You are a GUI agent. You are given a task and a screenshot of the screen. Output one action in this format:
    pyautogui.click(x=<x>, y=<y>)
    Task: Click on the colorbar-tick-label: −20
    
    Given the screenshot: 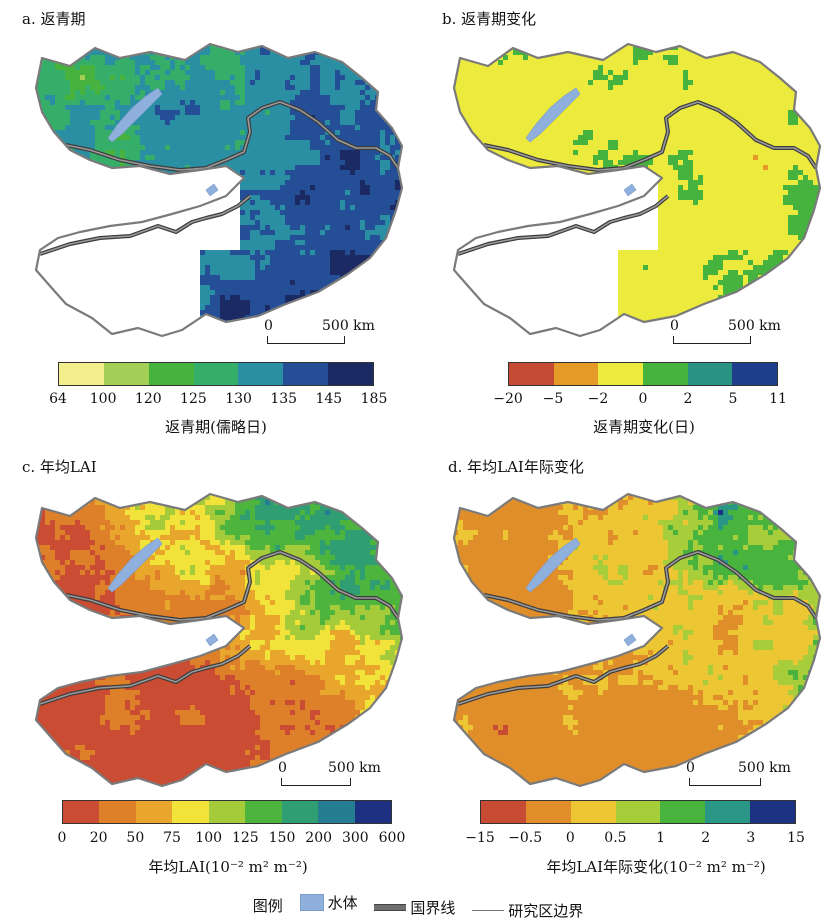 What is the action you would take?
    pyautogui.click(x=508, y=399)
    